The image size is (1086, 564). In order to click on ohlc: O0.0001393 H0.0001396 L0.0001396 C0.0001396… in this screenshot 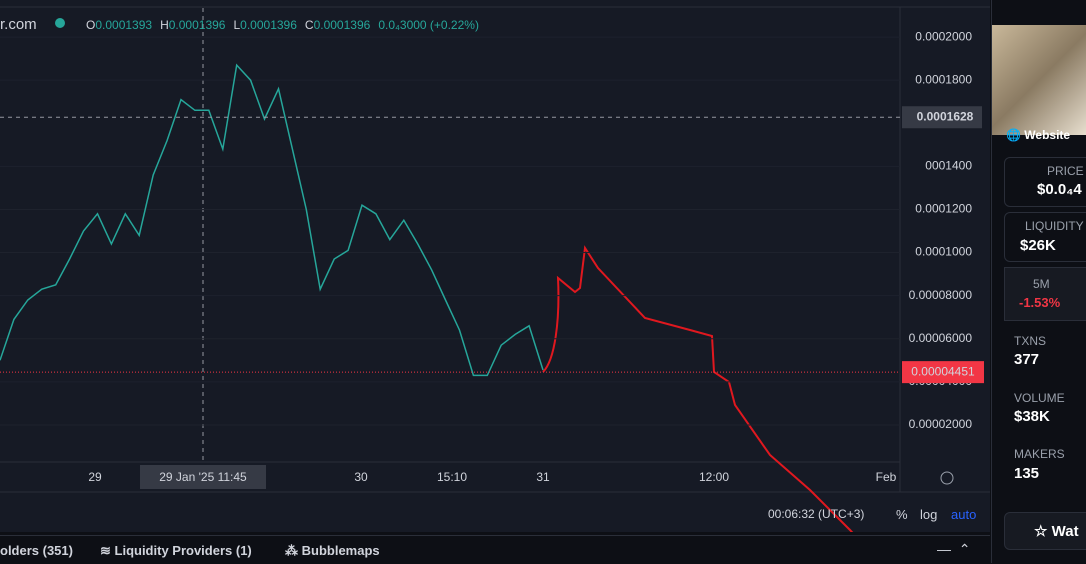, I will do `click(282, 25)`.